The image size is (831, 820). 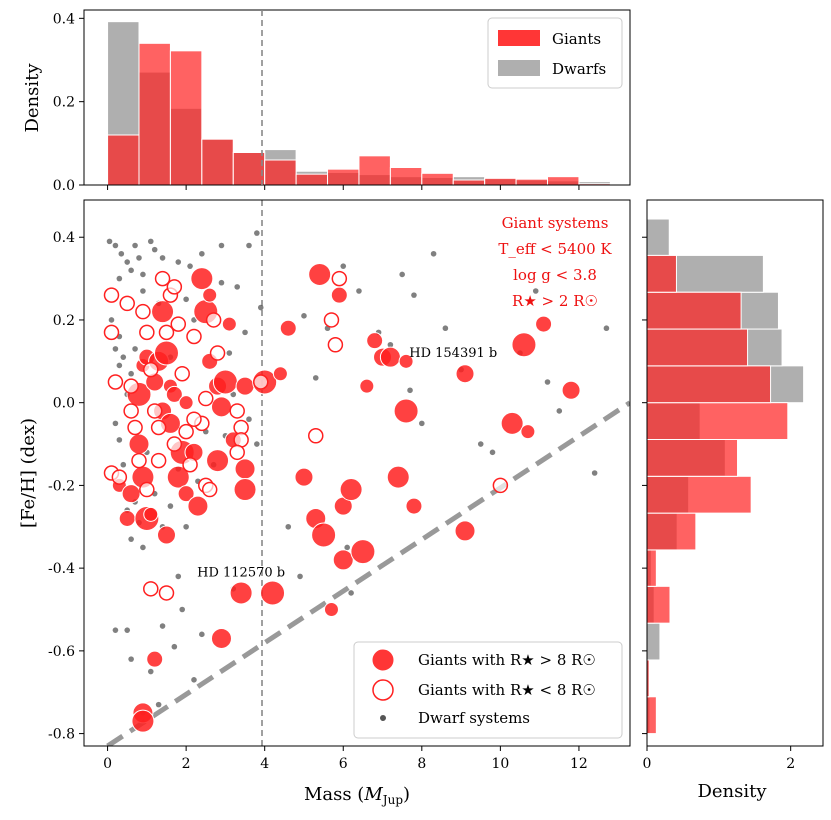 What do you see at coordinates (555, 249) in the screenshot?
I see `criteria-teff: T_eff < 5400 K` at bounding box center [555, 249].